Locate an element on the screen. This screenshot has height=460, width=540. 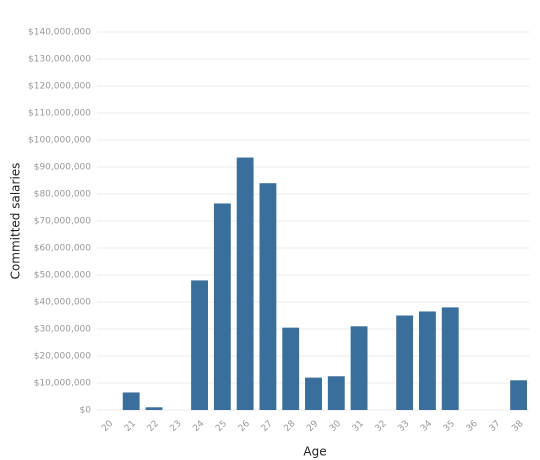
y-tick-label: $80,000,000 is located at coordinates (63, 195).